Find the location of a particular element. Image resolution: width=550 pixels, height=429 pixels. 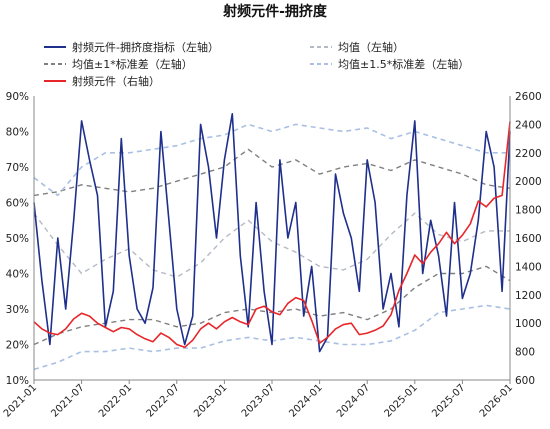

legend-label: 射频元件（右轴） is located at coordinates (116, 81).